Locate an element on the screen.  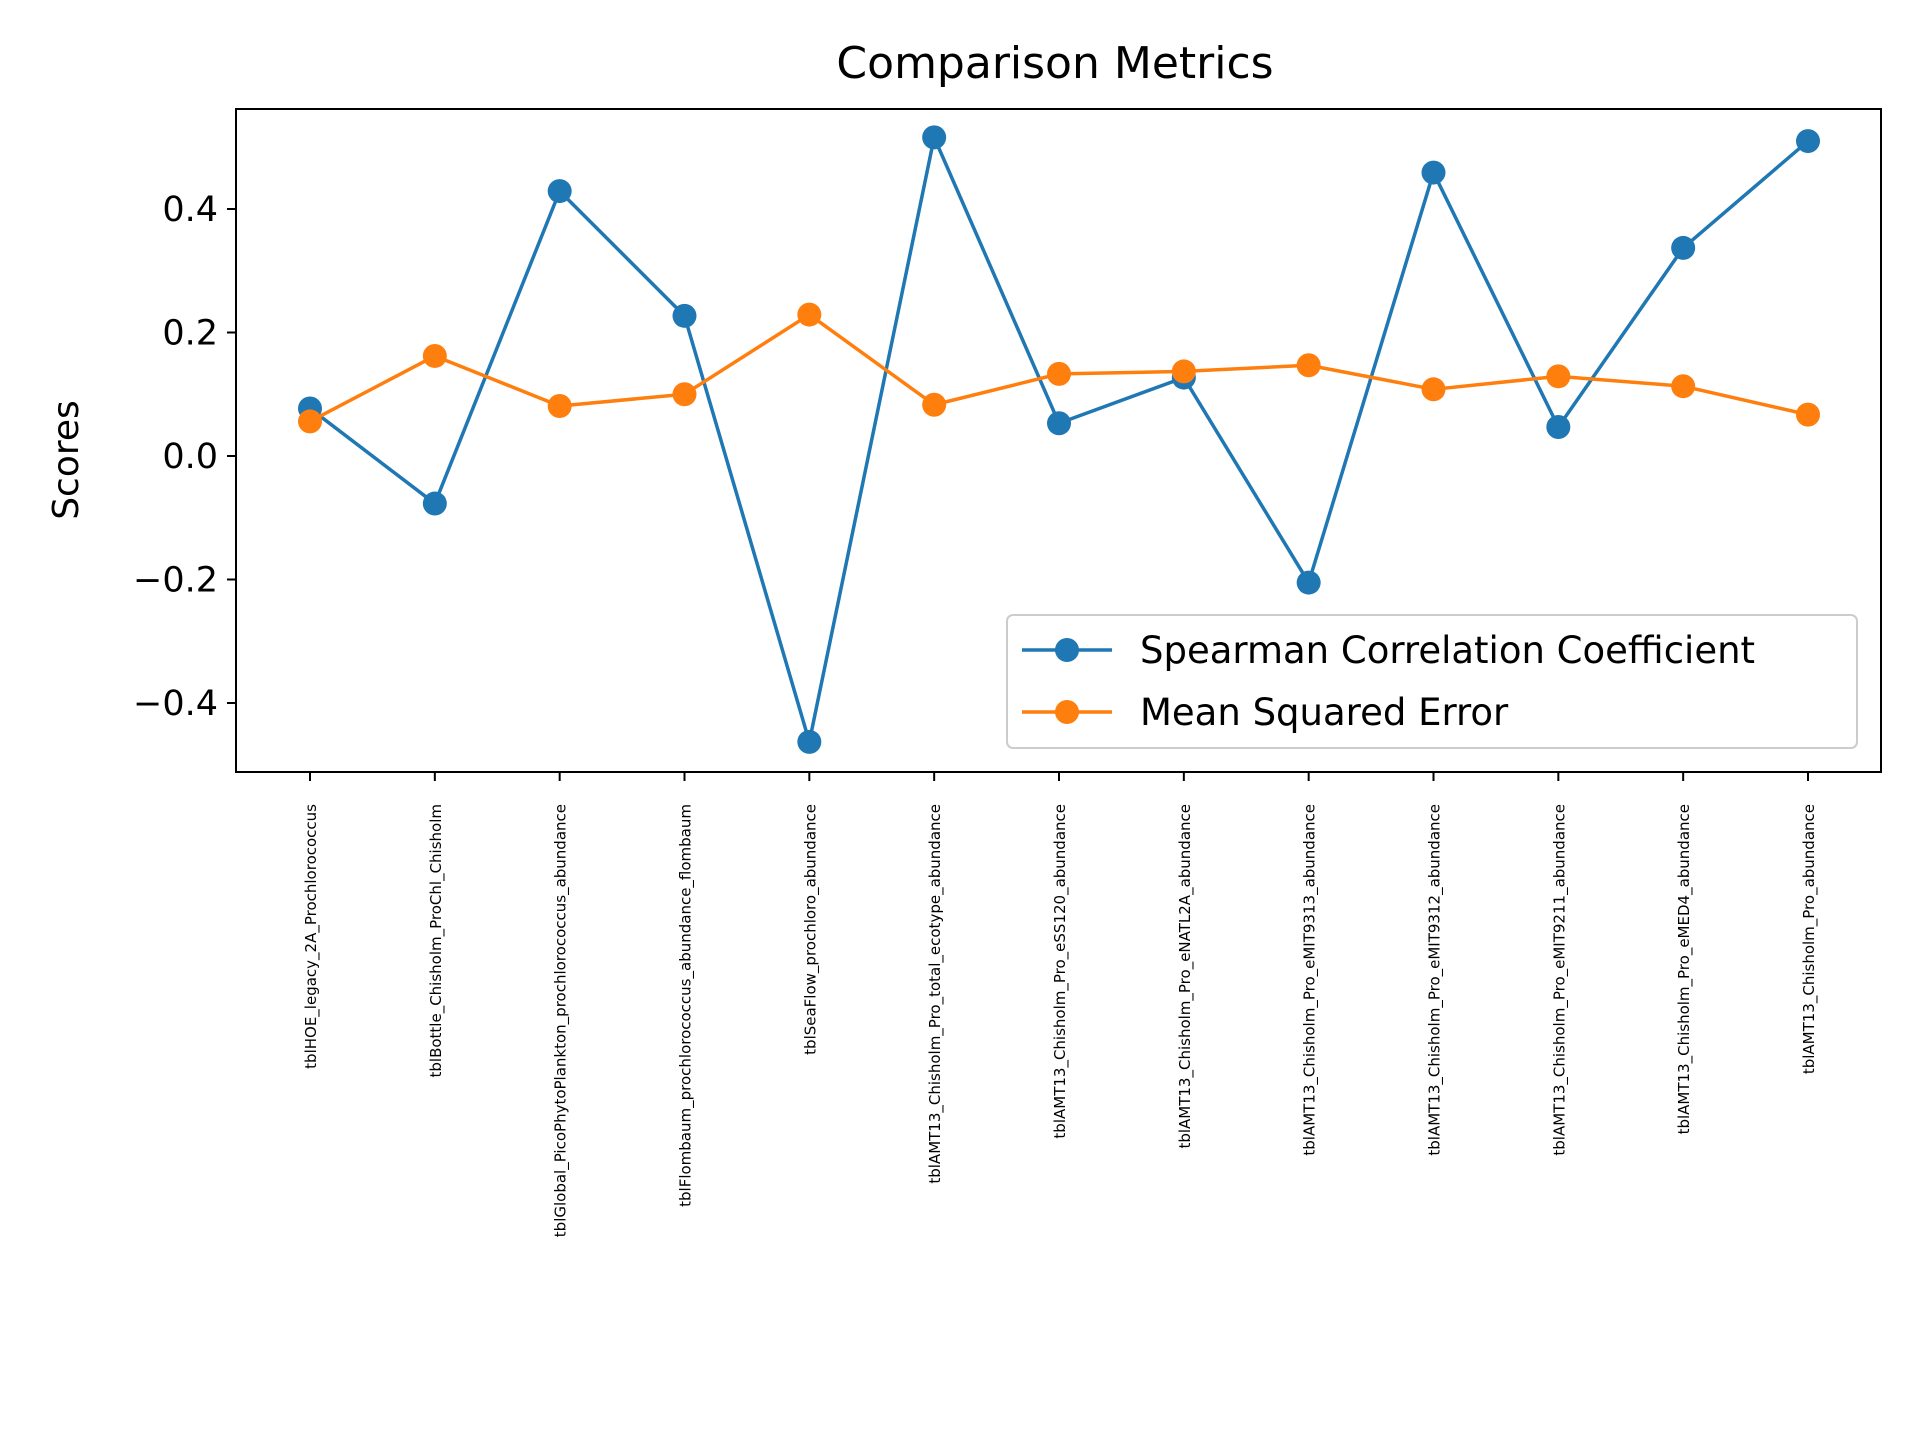
x-tick-label: tblAMT13_Chisholm_Pro_eNATL2A_abundance is located at coordinates (1185, 976).